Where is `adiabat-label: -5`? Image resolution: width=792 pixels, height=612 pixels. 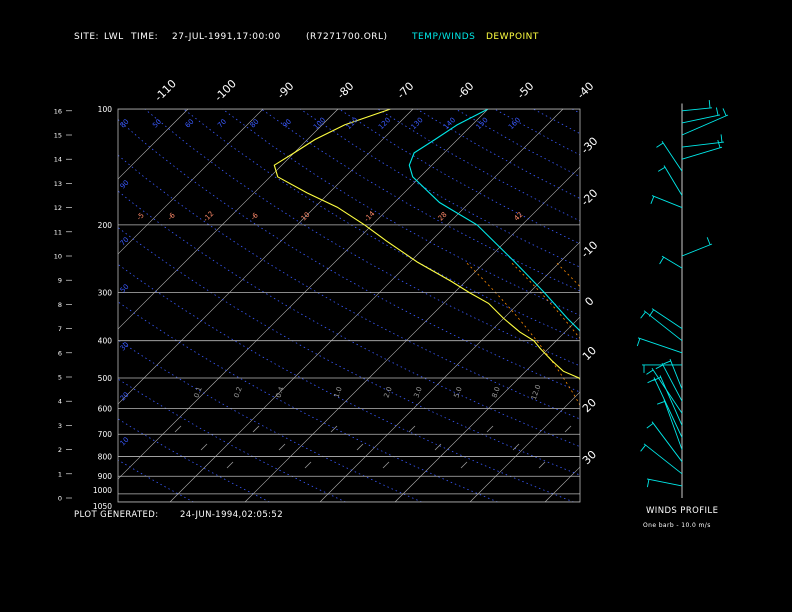 adiabat-label: -5 is located at coordinates (140, 216).